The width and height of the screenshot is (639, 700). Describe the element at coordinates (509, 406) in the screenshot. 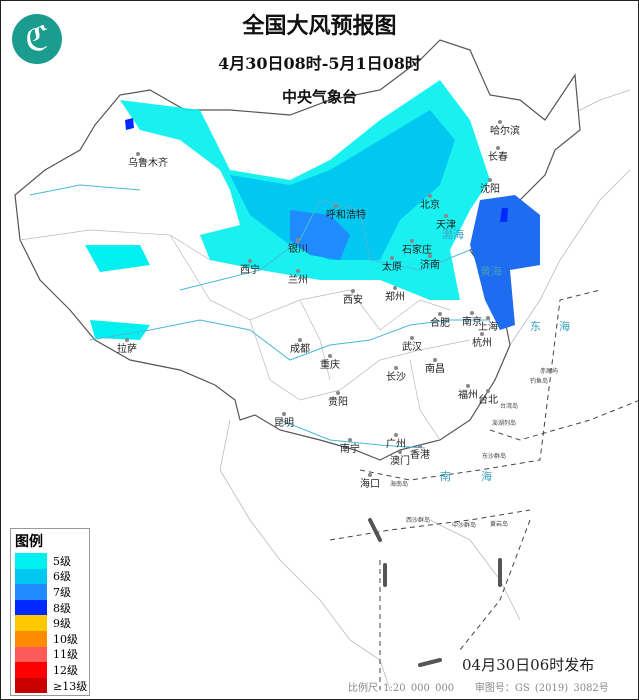

I see `island-label: 台湾岛` at that location.